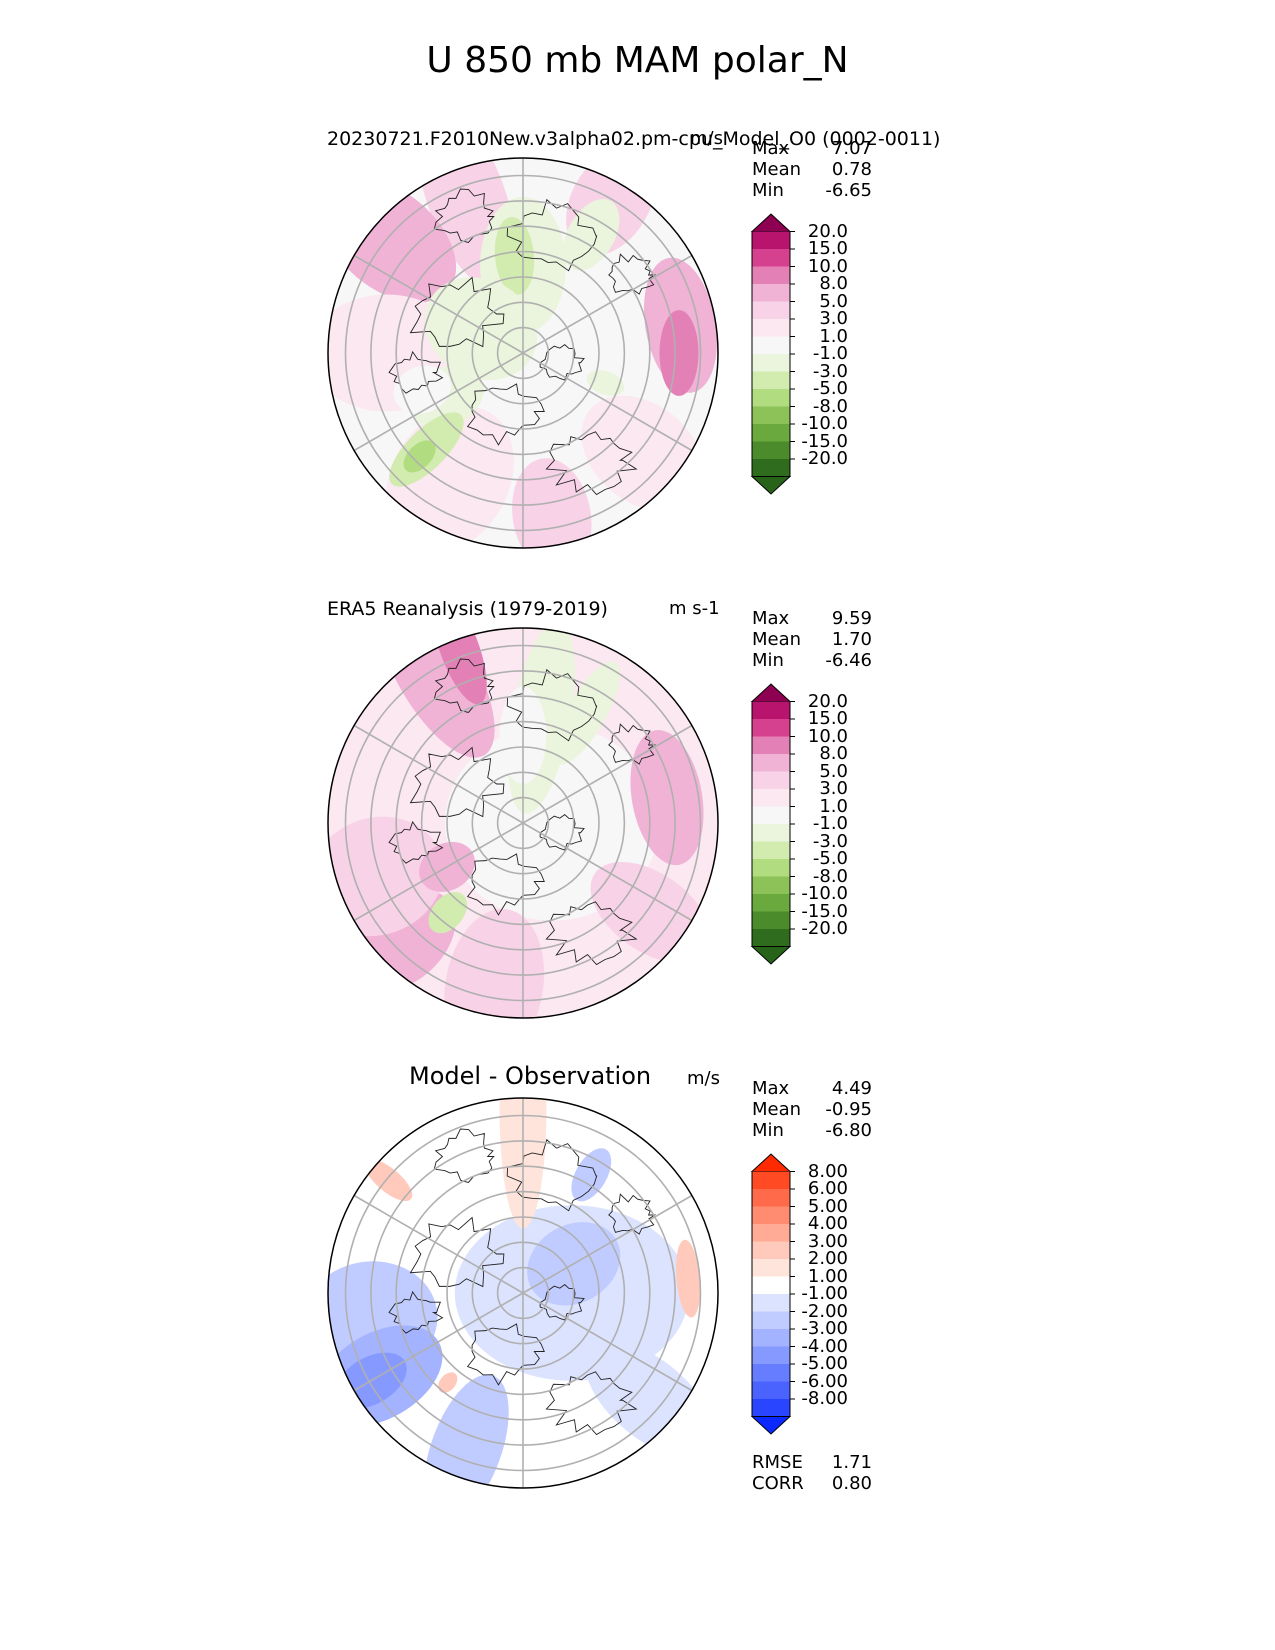  What do you see at coordinates (824, 1398) in the screenshot?
I see `colorbar-tick-label: -8.00` at bounding box center [824, 1398].